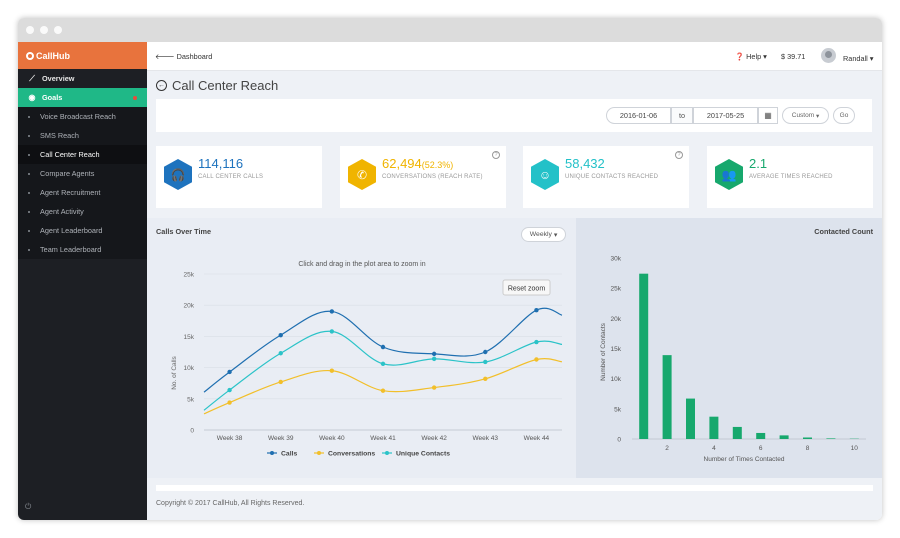 This screenshot has height=538, width=900. Describe the element at coordinates (828, 55) in the screenshot. I see `avatar` at that location.